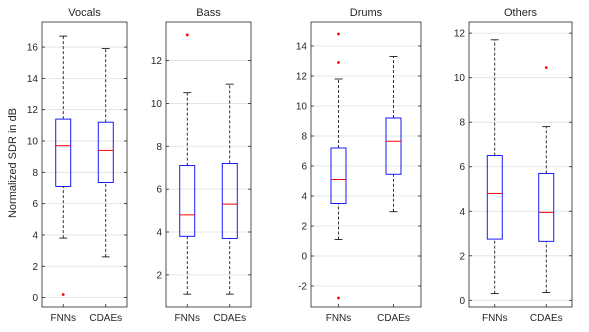 The height and width of the screenshot is (332, 589). I want to click on panel-title: Bass, so click(208, 13).